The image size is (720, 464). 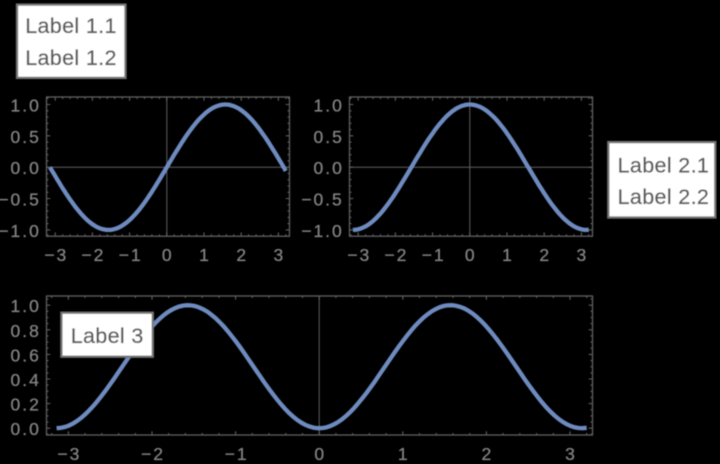 What do you see at coordinates (25, 355) in the screenshot?
I see `svg-text: 0.6` at bounding box center [25, 355].